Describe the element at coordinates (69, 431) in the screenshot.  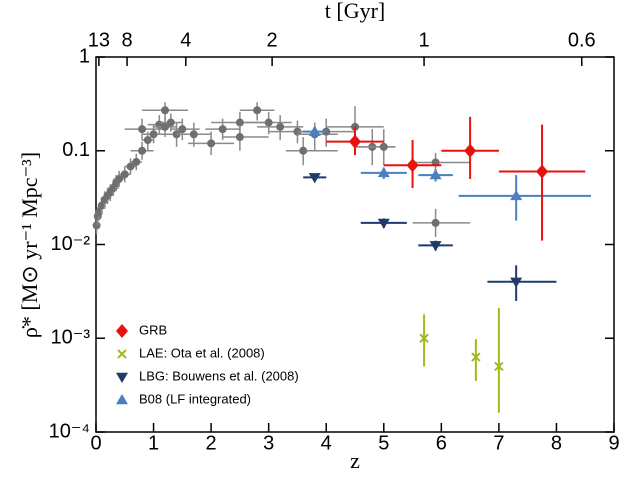
I see `y-tick-label: 10⁻⁴` at that location.